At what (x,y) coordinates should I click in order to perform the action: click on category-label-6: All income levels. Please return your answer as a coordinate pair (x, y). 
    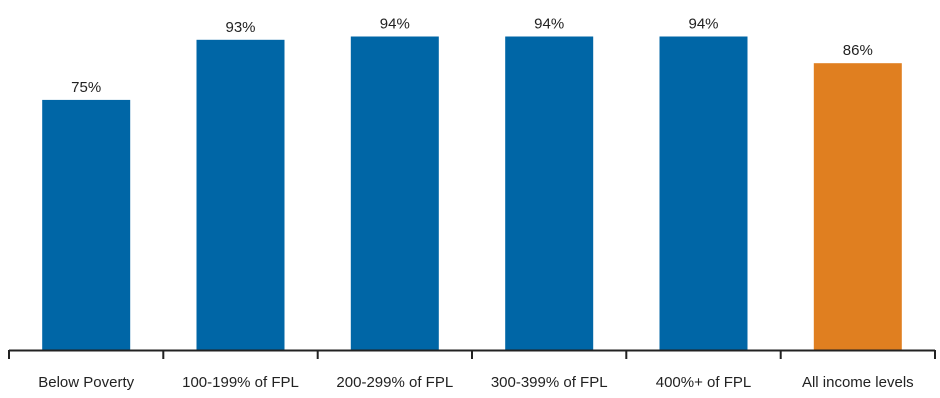
    Looking at the image, I should click on (858, 382).